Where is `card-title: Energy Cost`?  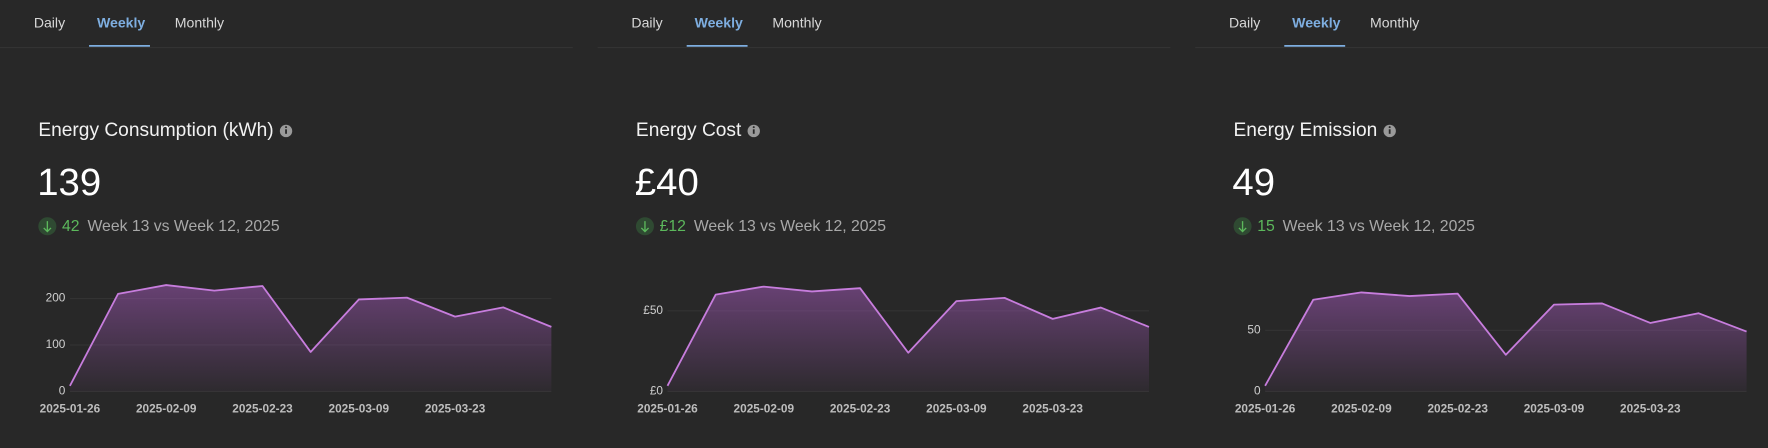 card-title: Energy Cost is located at coordinates (689, 130).